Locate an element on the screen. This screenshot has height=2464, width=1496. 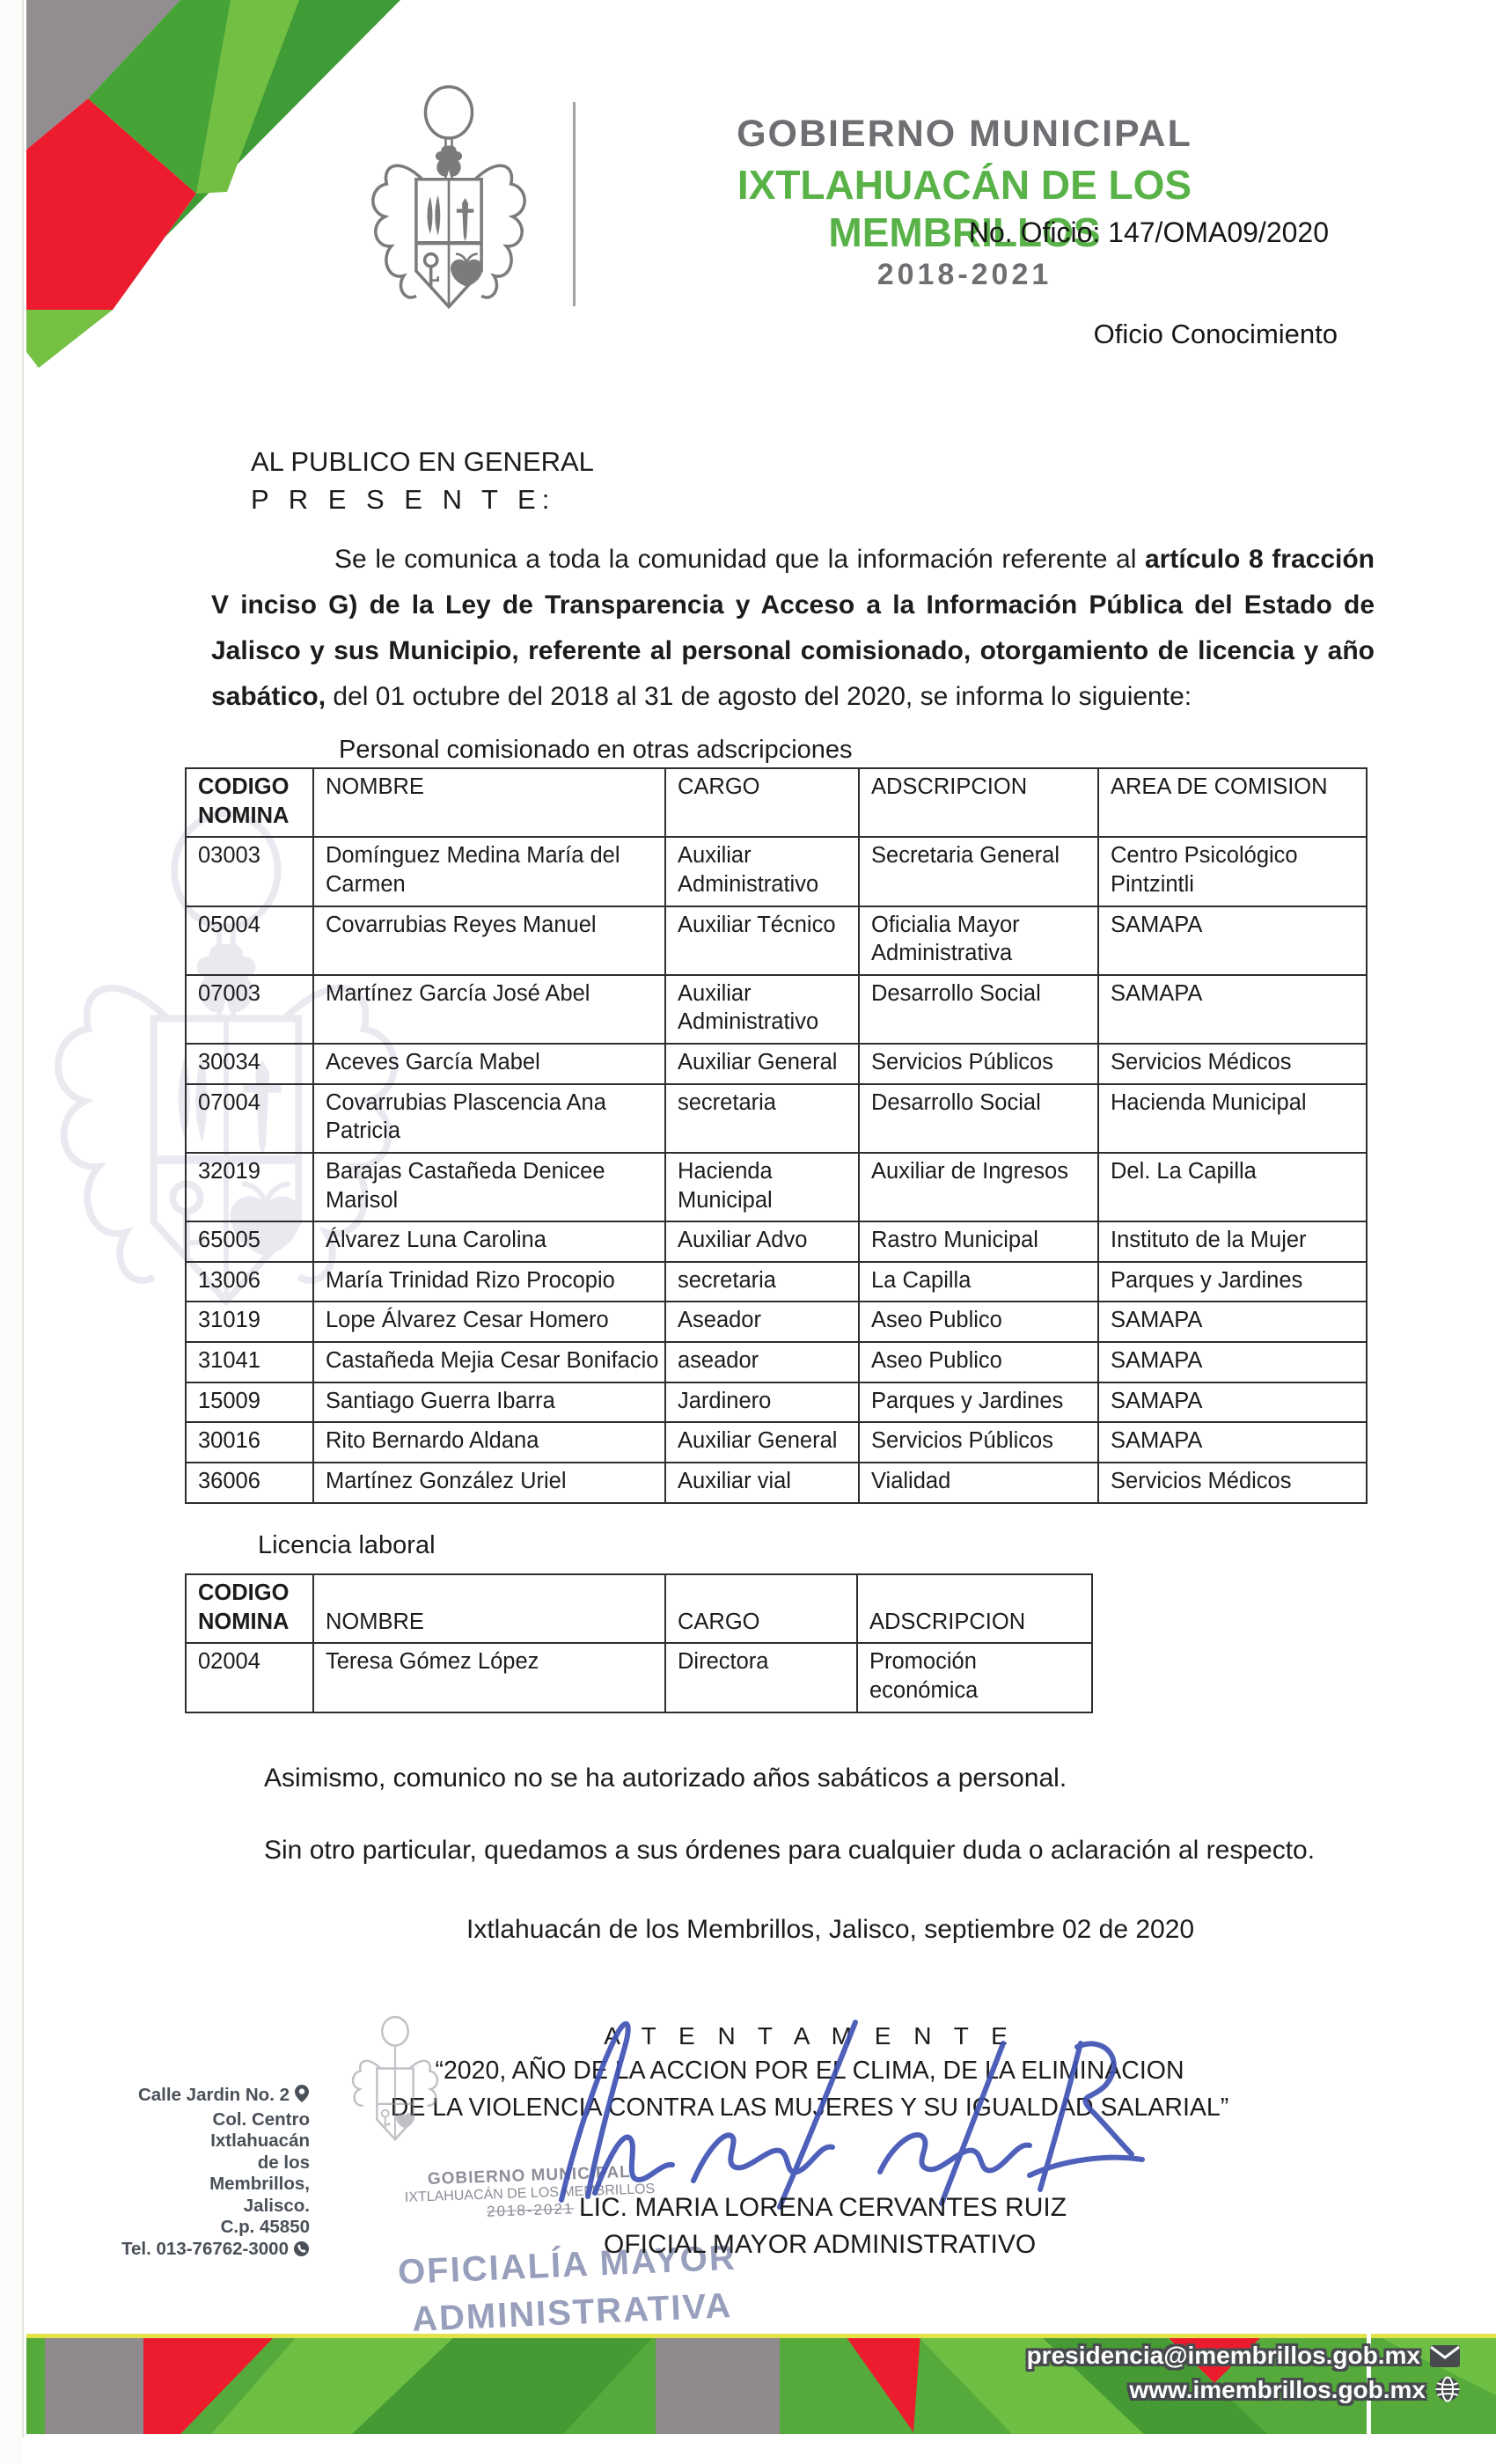
municipal-coat-of-arms is located at coordinates (449, 224).